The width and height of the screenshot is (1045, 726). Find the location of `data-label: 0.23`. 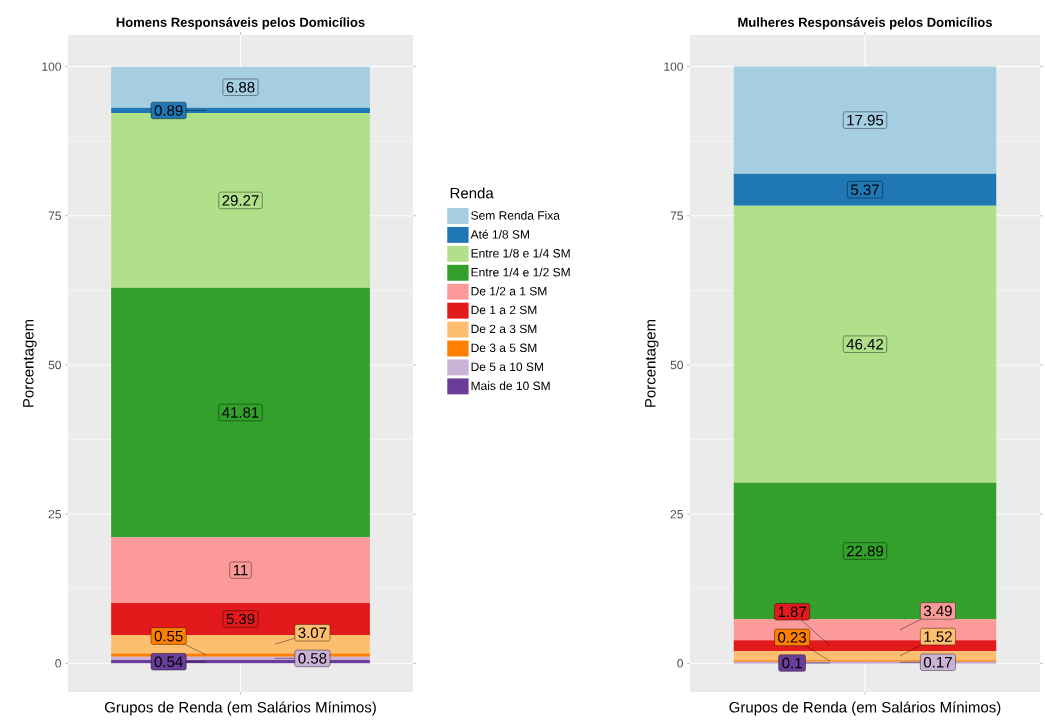

data-label: 0.23 is located at coordinates (792, 637).